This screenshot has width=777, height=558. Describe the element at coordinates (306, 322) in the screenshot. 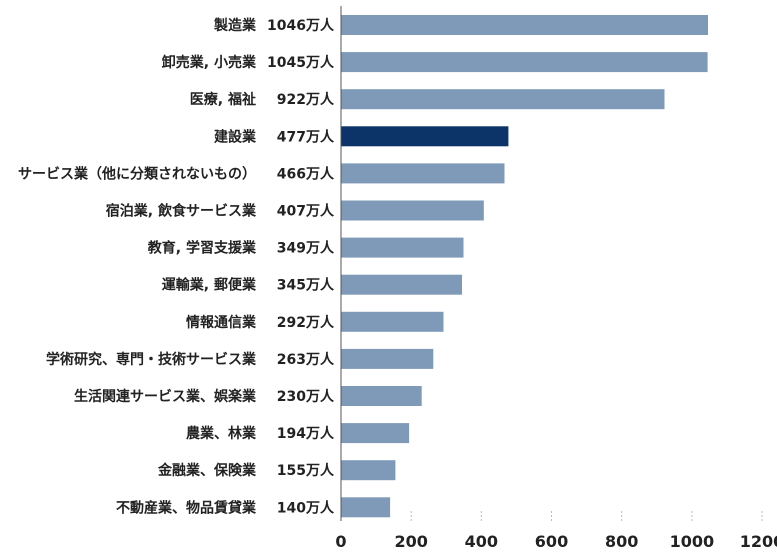

I see `bar-value-label: 292万人` at that location.